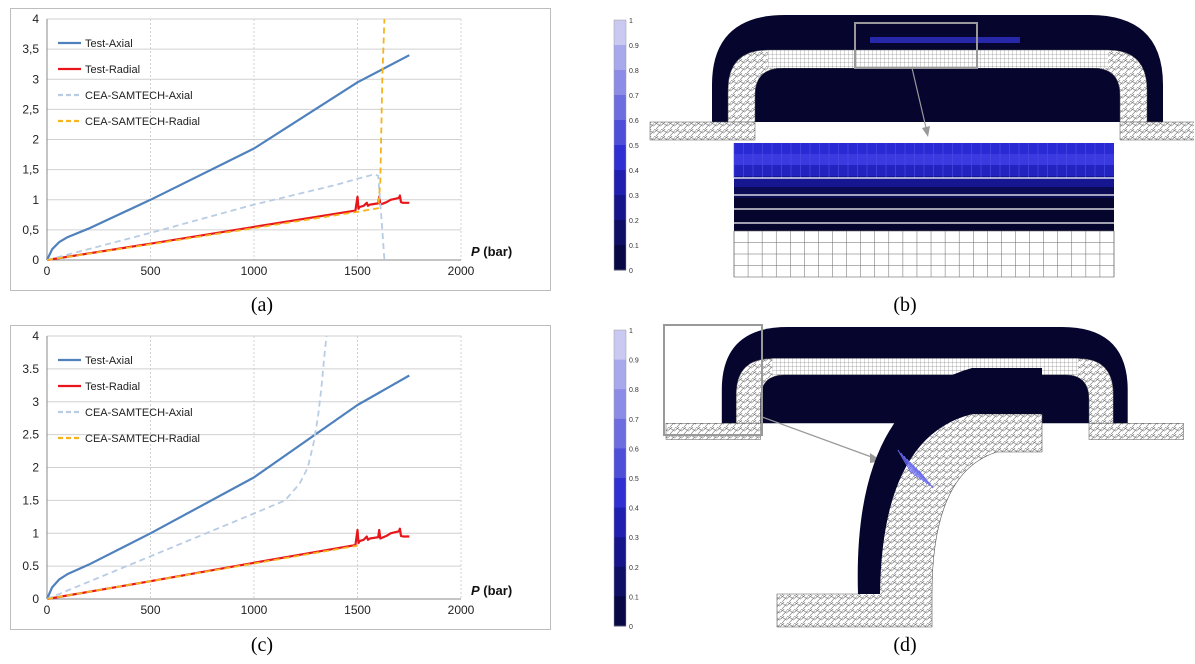 This screenshot has height=664, width=1195. What do you see at coordinates (30, 369) in the screenshot?
I see `y-tick-label: 3.5` at bounding box center [30, 369].